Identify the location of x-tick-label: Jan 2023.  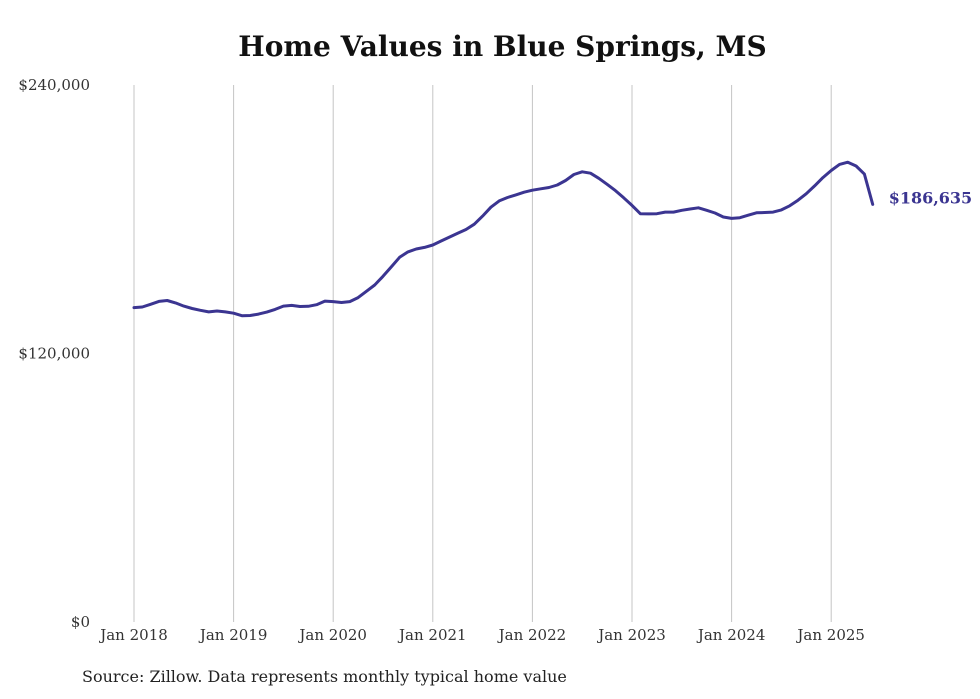
(631, 635).